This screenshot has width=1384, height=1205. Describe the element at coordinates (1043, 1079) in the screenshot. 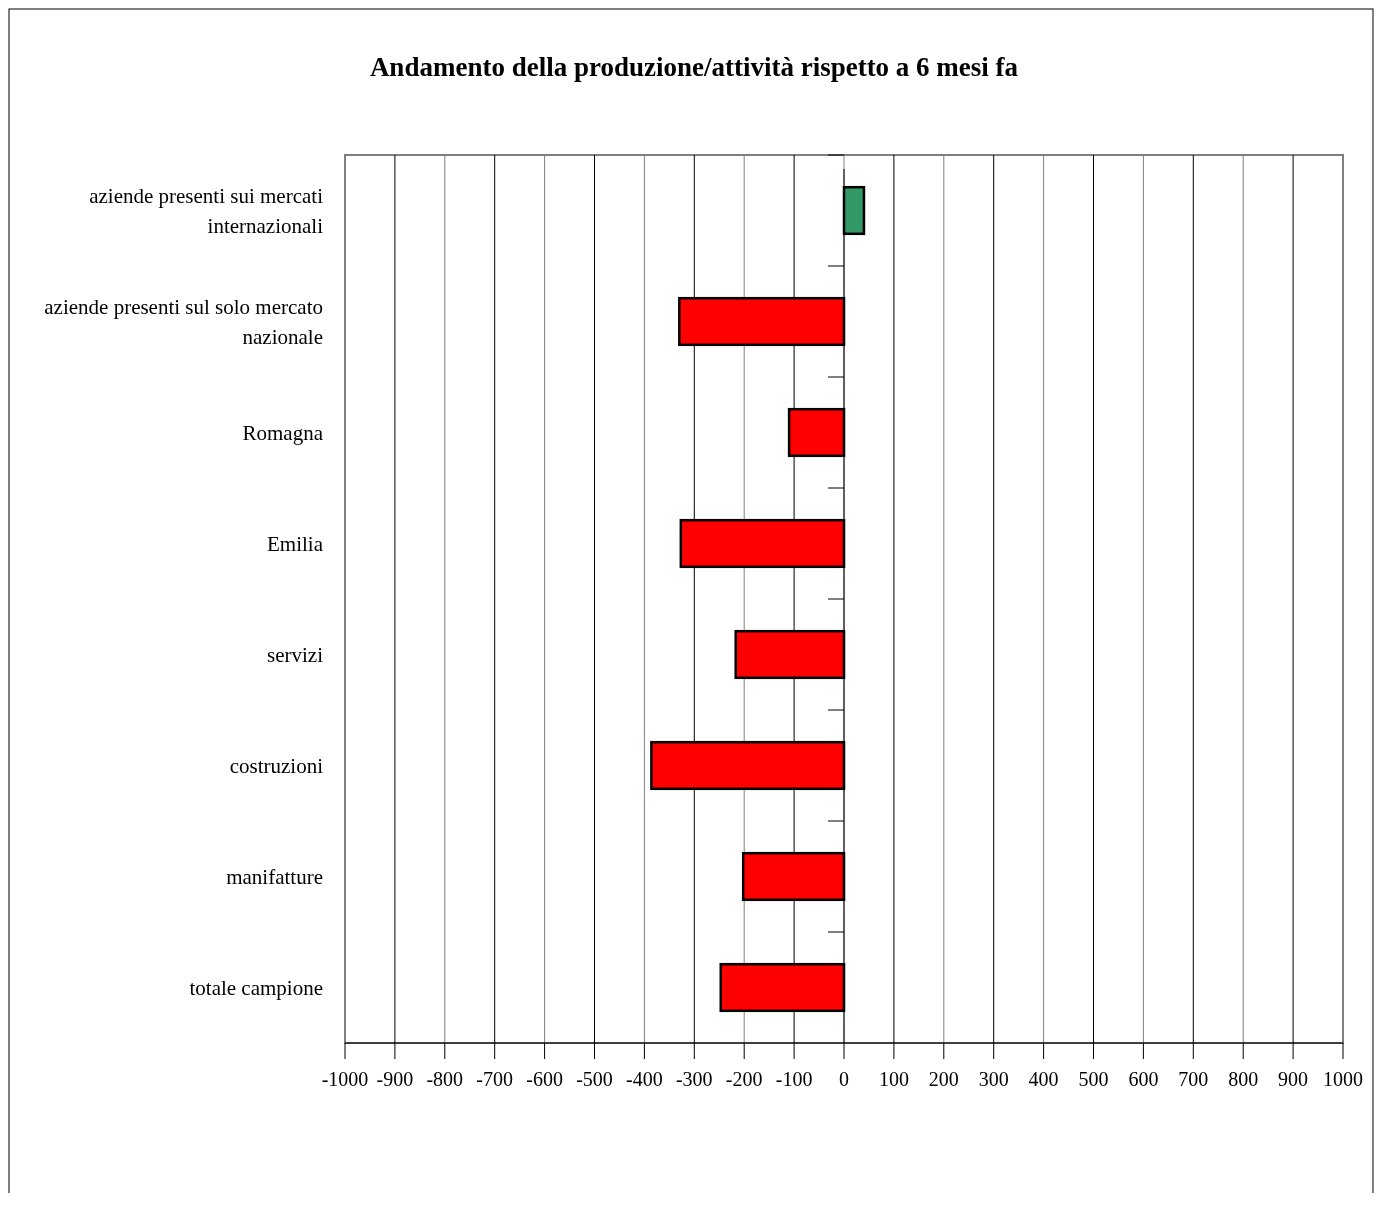

I see `x-tick-label: 400` at that location.